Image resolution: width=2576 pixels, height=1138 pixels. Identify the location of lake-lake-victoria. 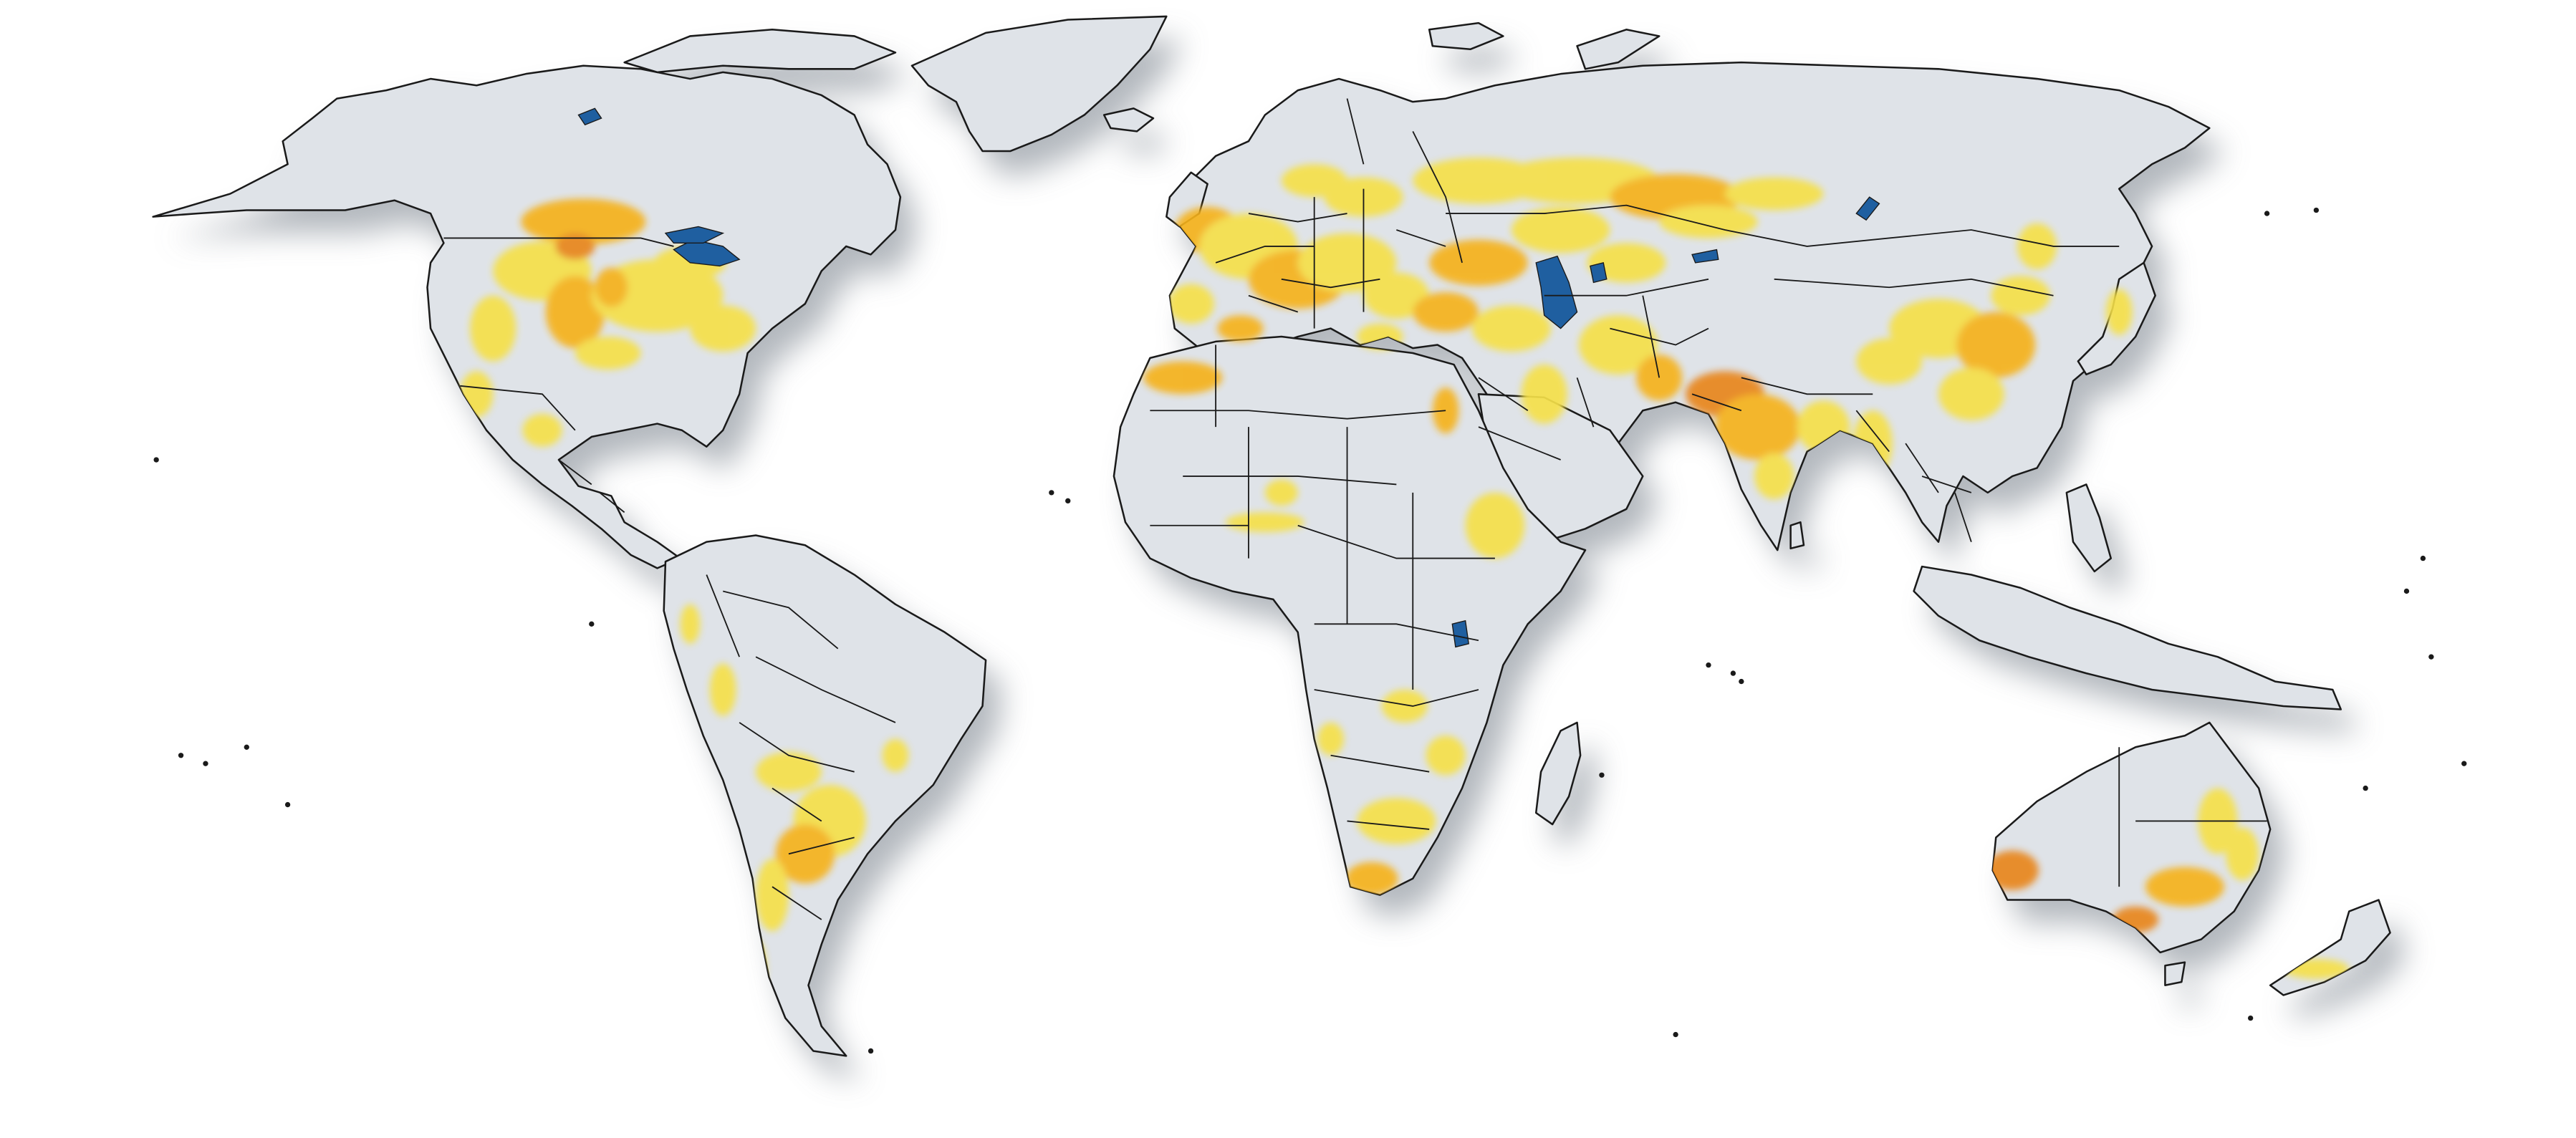
(1460, 633).